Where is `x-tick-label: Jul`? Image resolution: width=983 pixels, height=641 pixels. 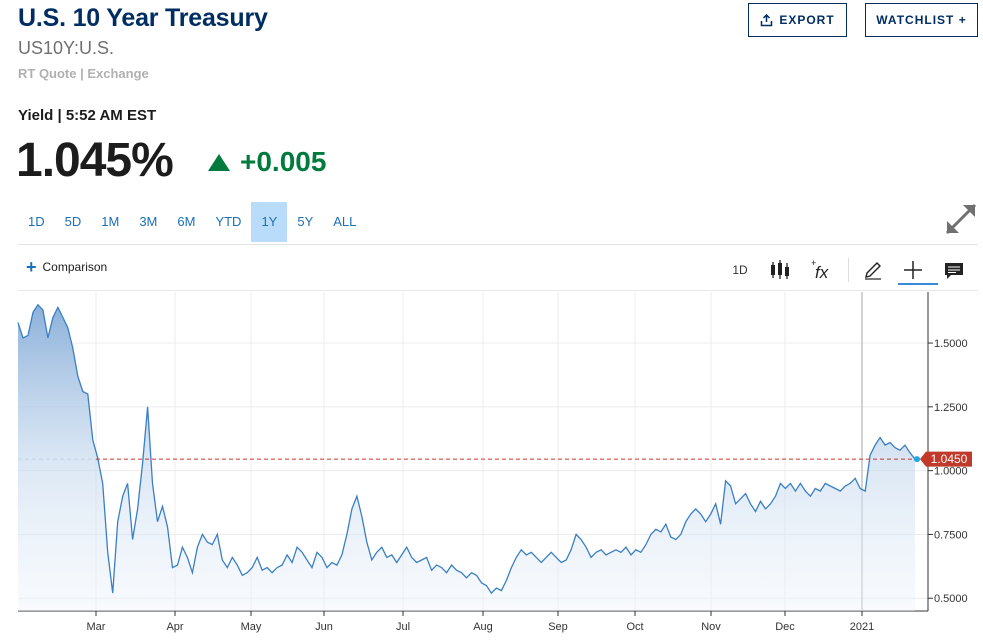 x-tick-label: Jul is located at coordinates (403, 627).